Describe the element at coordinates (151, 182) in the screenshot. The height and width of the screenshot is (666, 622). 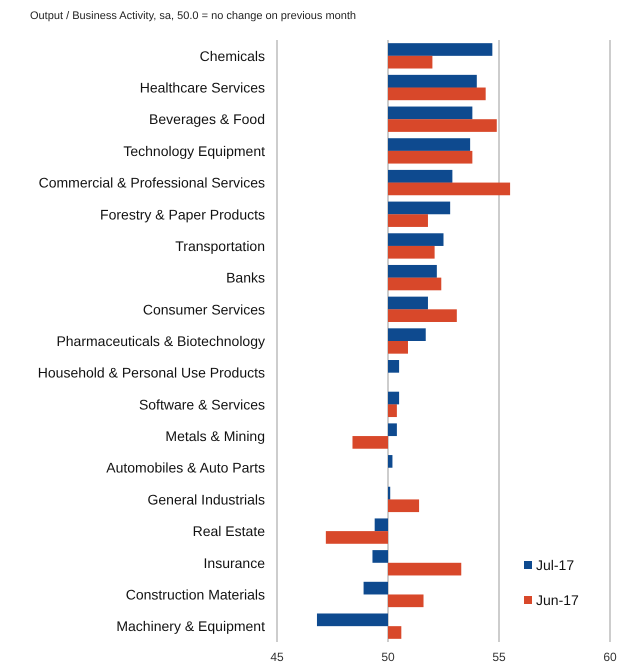
I see `y-tick-label: Commercial & Professional Services` at that location.